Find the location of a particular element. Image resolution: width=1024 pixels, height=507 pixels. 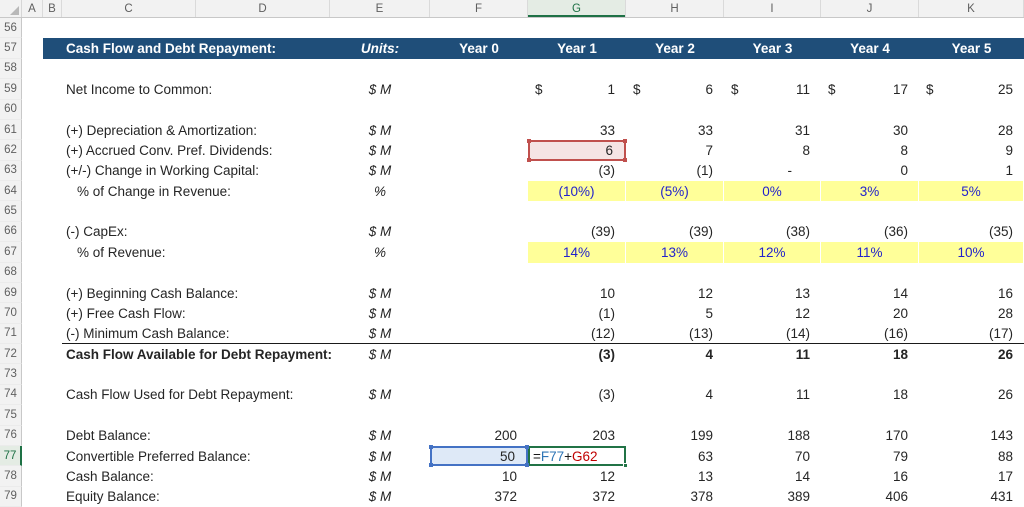

cell-A58 is located at coordinates (32, 69).